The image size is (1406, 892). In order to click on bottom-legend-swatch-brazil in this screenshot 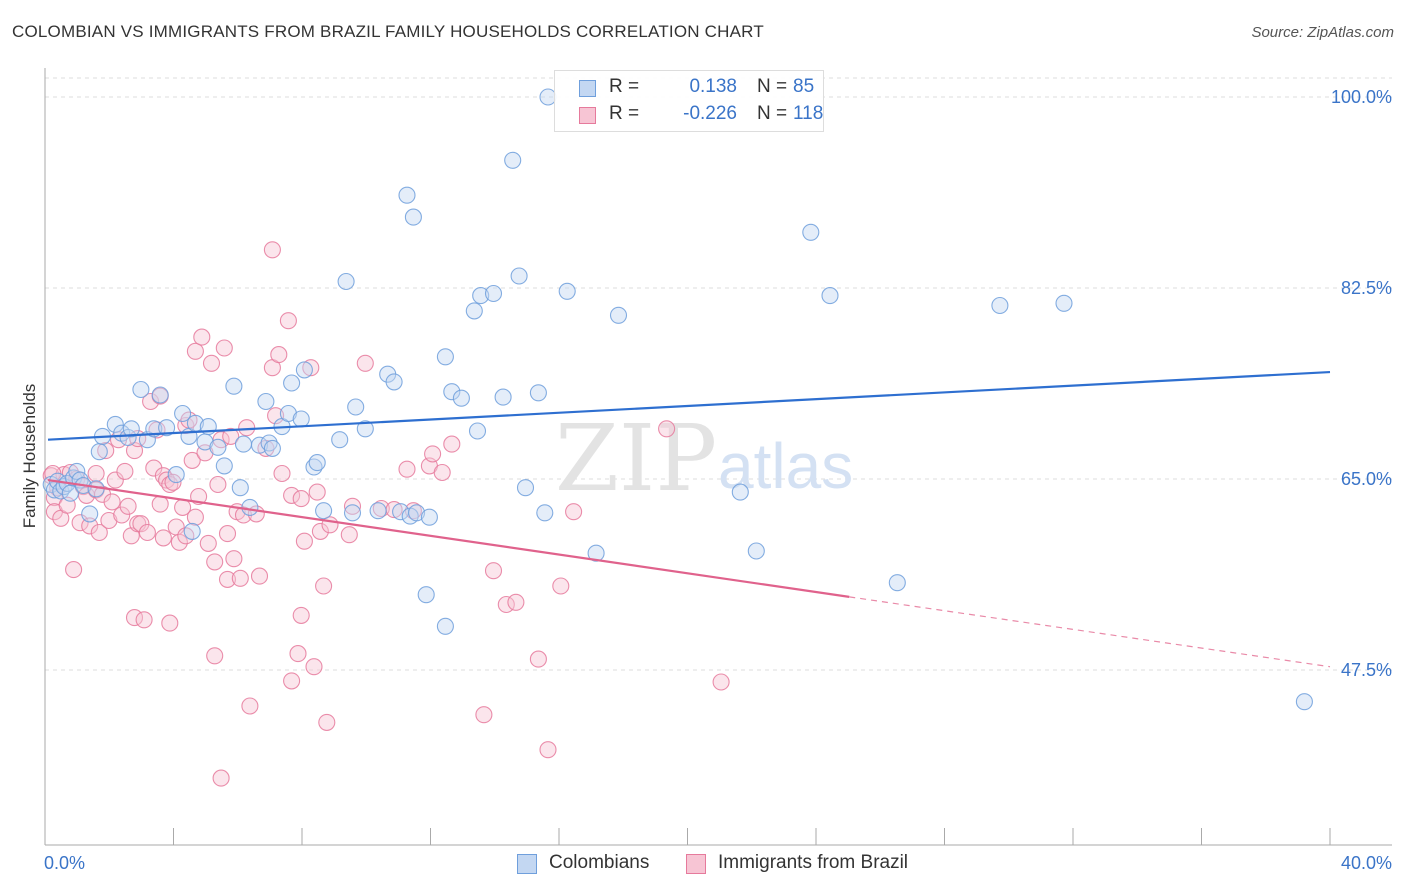, I will do `click(696, 864)`.